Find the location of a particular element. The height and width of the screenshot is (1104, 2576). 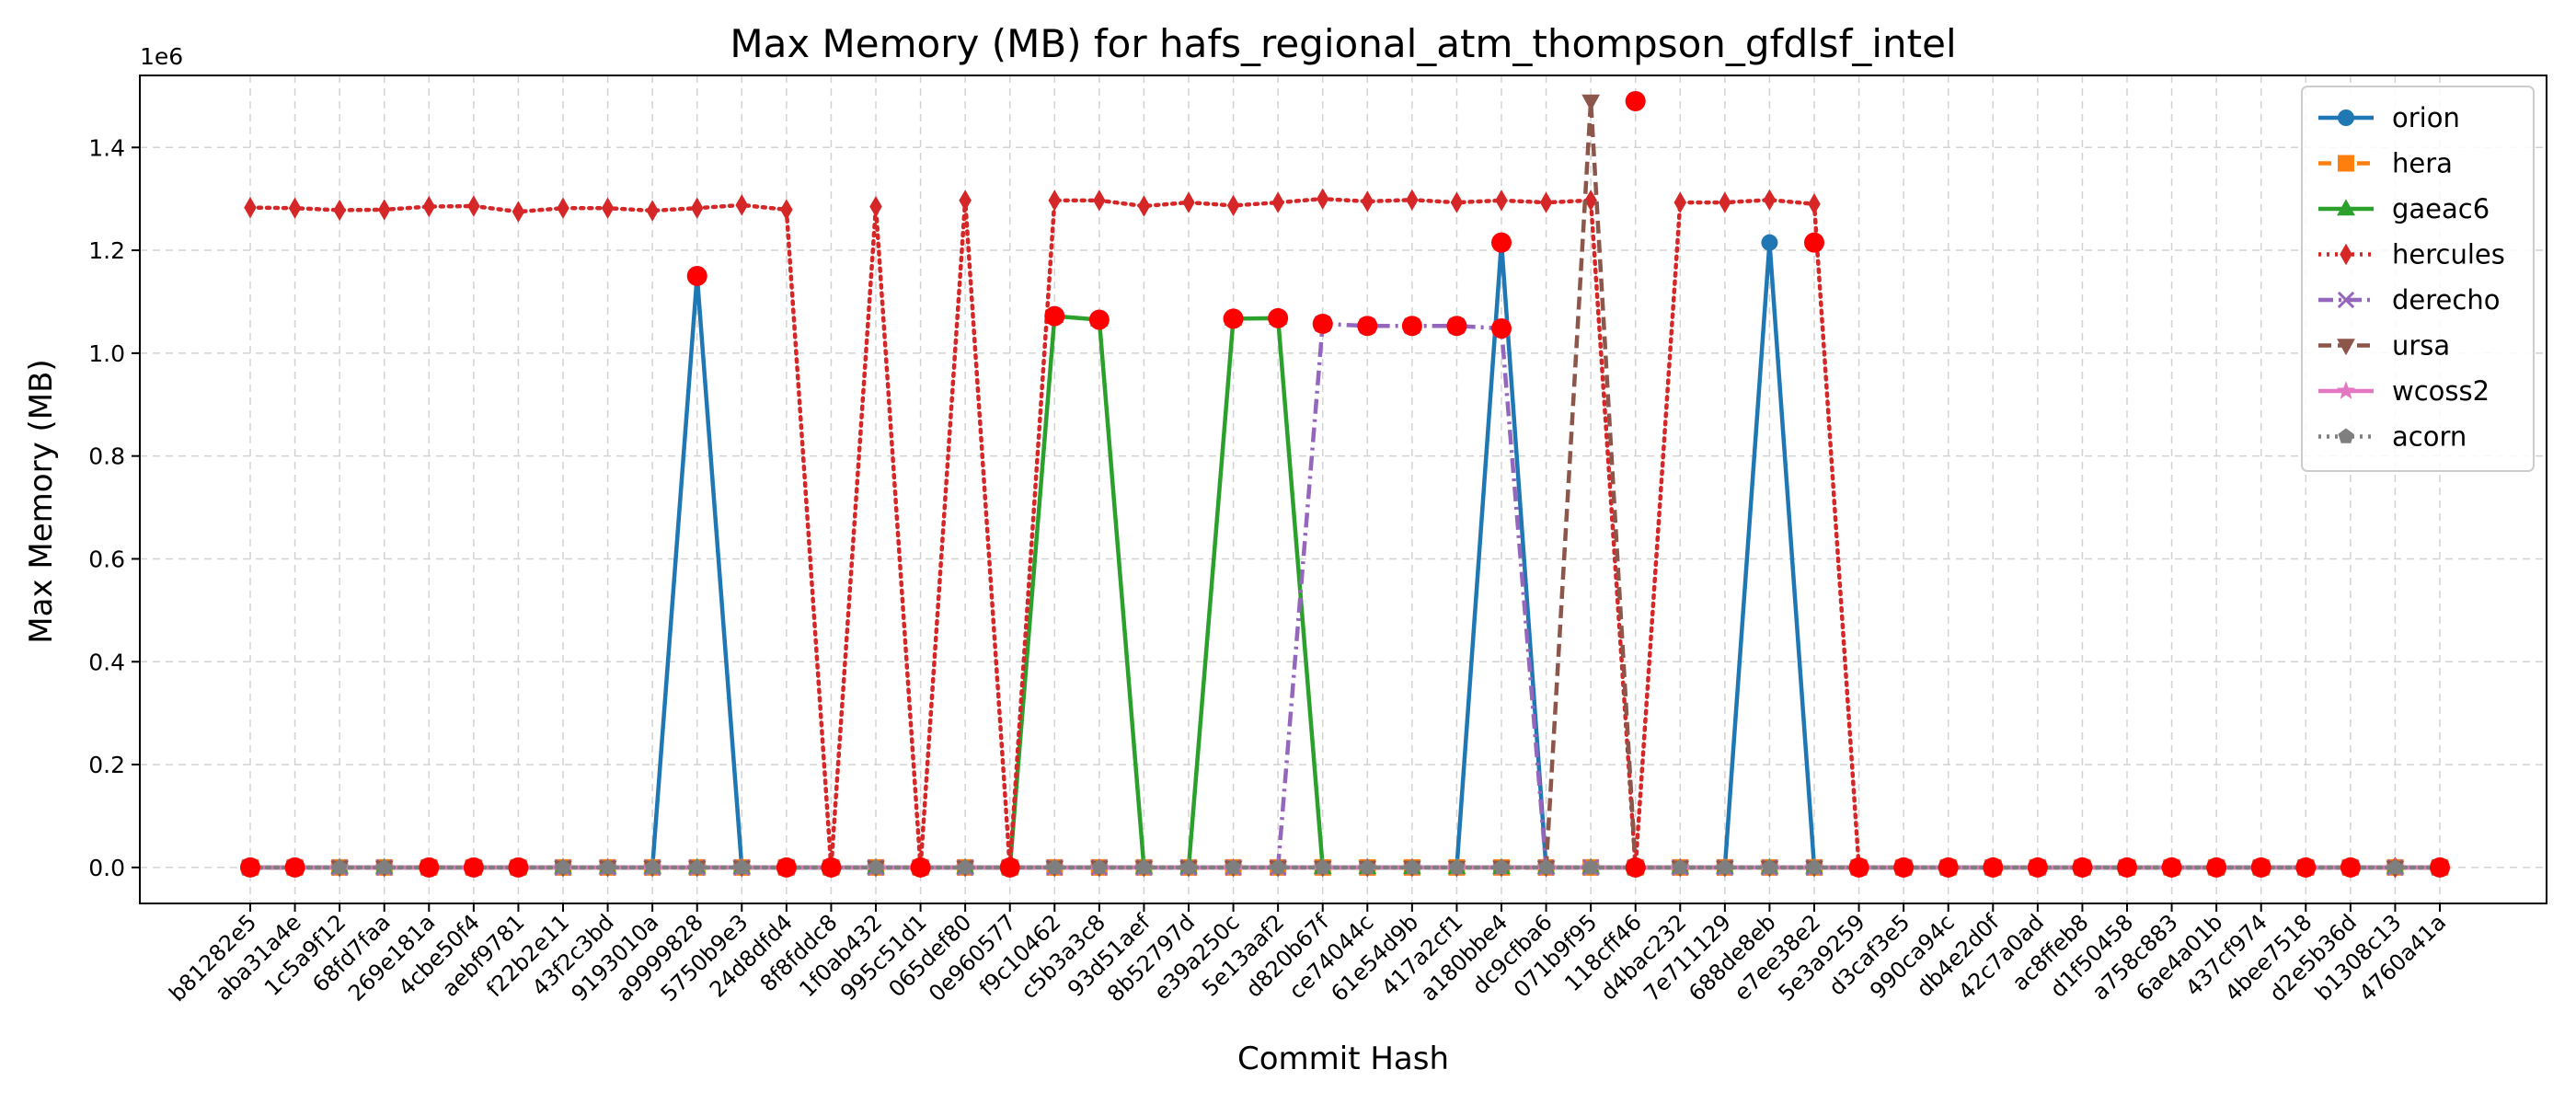

legend-item-acorn: acorn is located at coordinates (2392, 437).